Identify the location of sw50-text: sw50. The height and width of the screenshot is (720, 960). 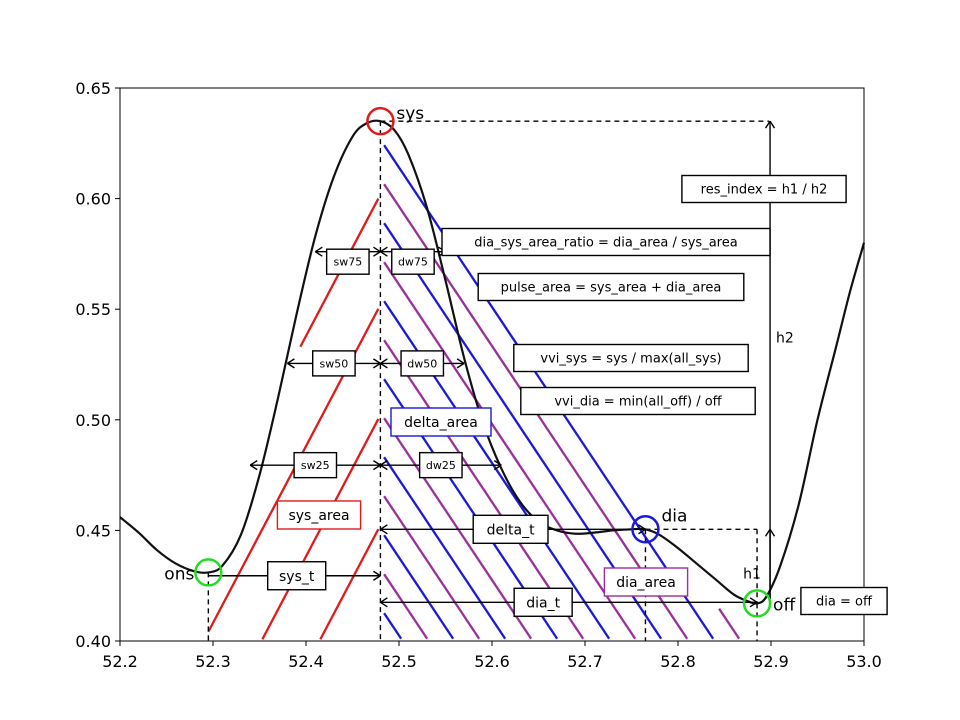
(334, 363).